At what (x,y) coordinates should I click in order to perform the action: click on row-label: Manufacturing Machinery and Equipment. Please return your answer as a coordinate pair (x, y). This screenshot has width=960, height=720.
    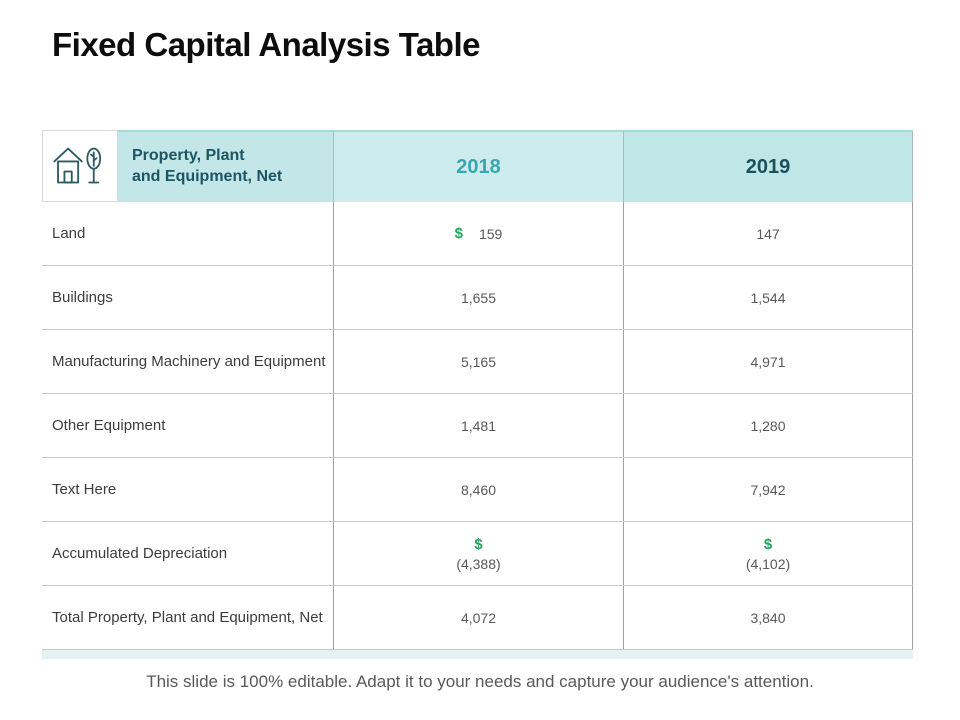
    Looking at the image, I should click on (189, 361).